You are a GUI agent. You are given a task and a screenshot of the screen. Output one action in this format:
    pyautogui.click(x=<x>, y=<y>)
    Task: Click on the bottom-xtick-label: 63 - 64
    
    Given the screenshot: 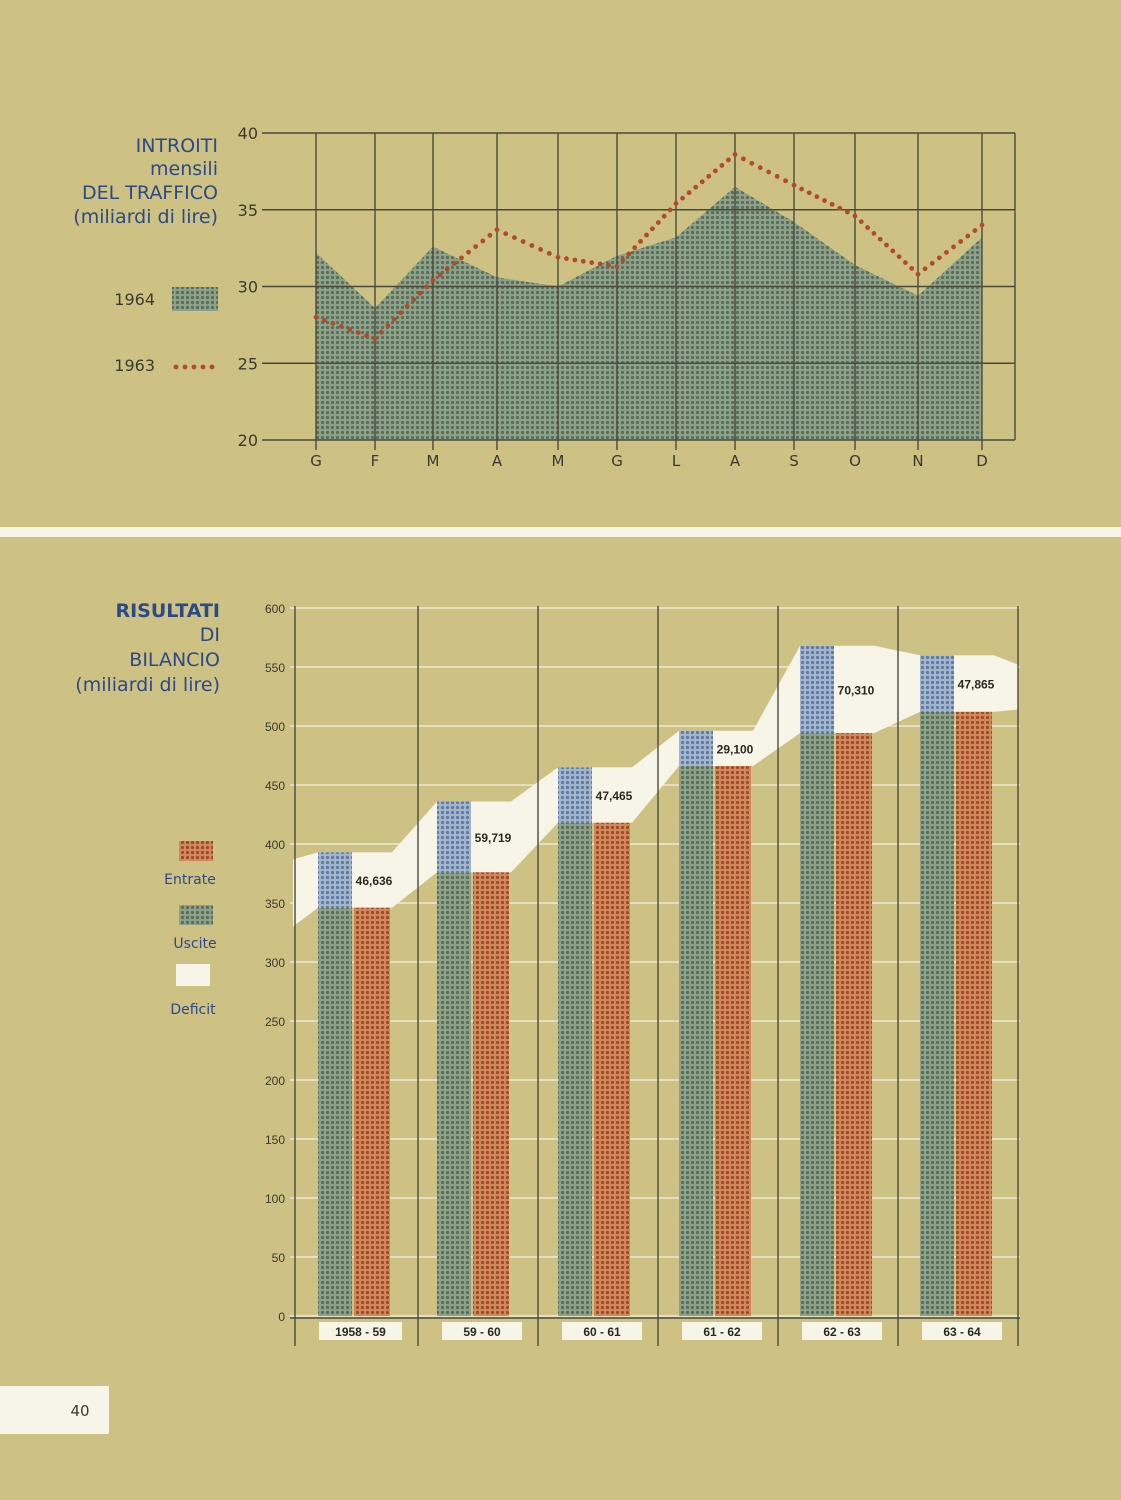 What is the action you would take?
    pyautogui.click(x=962, y=1332)
    